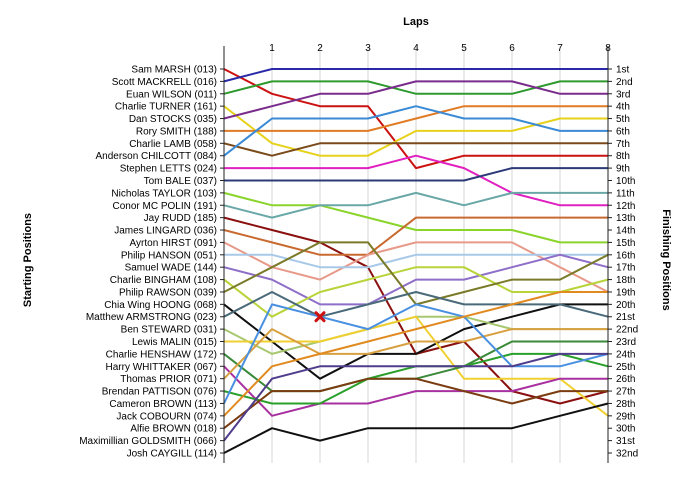 The width and height of the screenshot is (700, 480). Describe the element at coordinates (161, 354) in the screenshot. I see `starting-position-label: Charlie HENSHAW (172)` at that location.